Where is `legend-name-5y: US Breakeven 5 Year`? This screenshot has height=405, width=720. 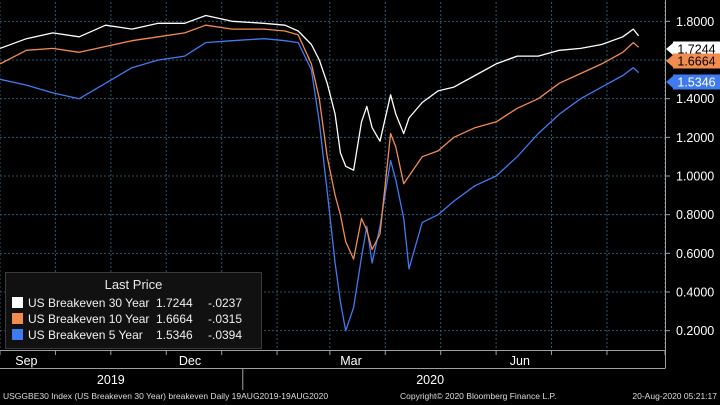
legend-name-5y: US Breakeven 5 Year is located at coordinates (85, 335).